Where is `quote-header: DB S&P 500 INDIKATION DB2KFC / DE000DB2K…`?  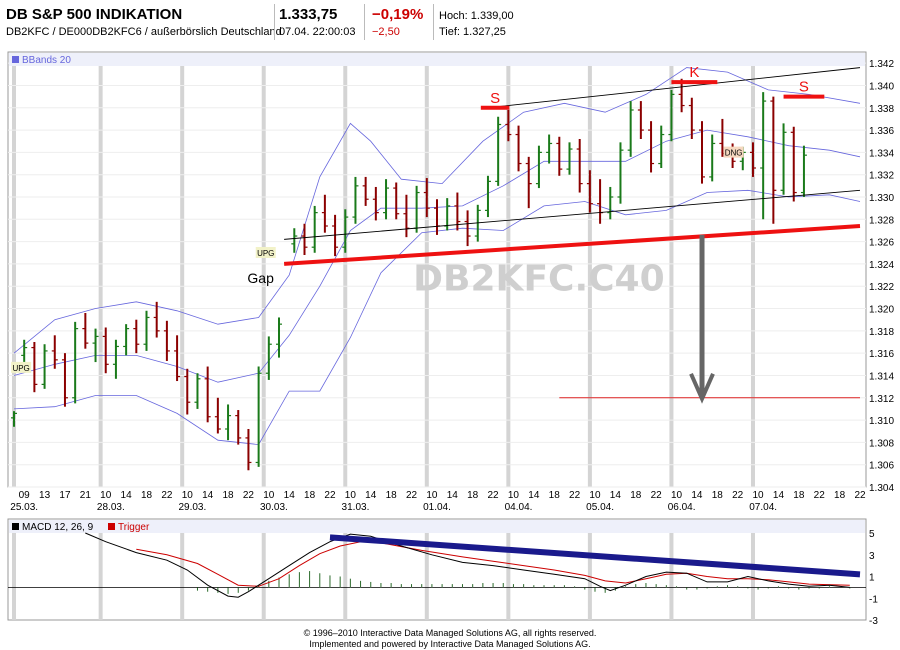
quote-header: DB S&P 500 INDIKATION DB2KFC / DE000DB2K… is located at coordinates (450, 22).